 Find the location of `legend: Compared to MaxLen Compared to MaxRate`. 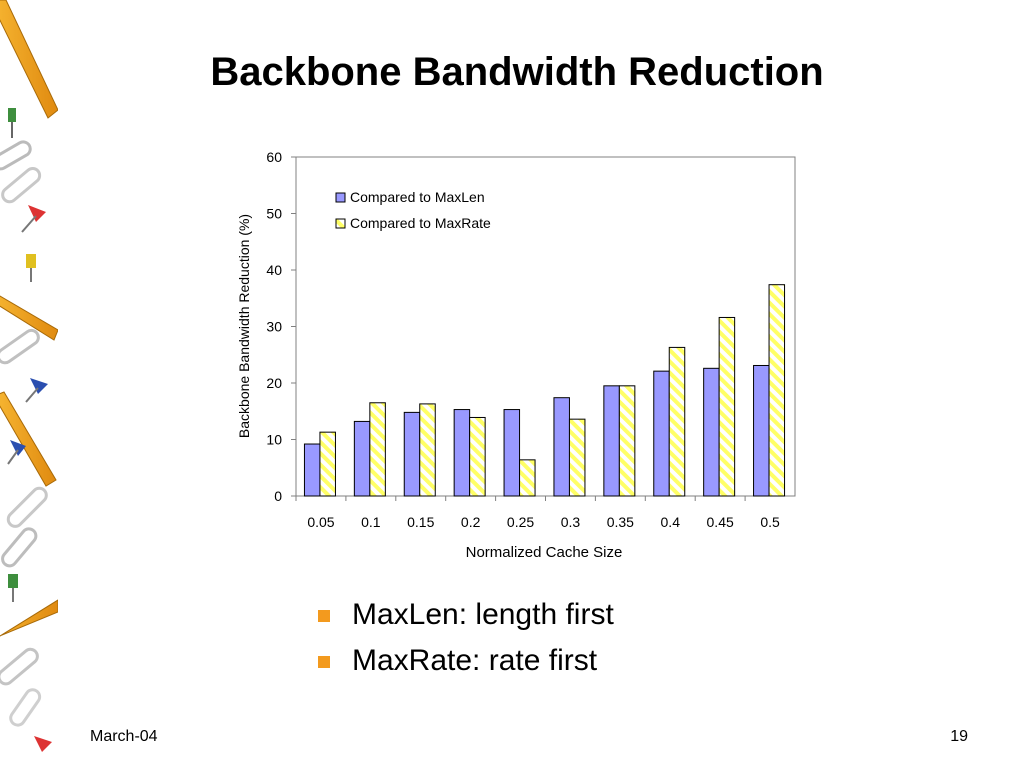

legend: Compared to MaxLen Compared to MaxRate is located at coordinates (413, 210).